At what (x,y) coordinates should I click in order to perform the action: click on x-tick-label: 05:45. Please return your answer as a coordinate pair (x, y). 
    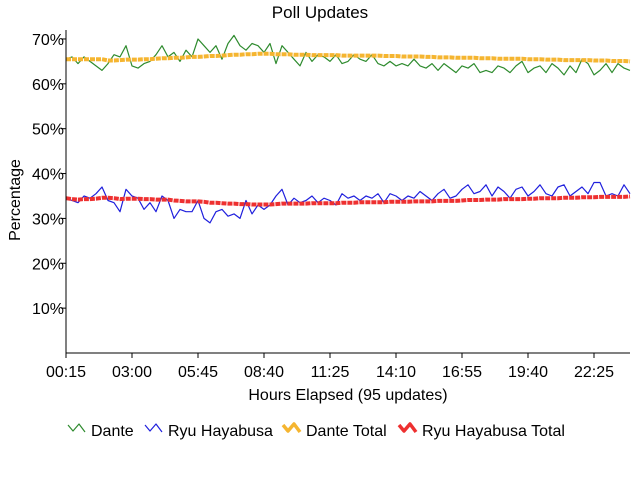
    Looking at the image, I should click on (198, 372).